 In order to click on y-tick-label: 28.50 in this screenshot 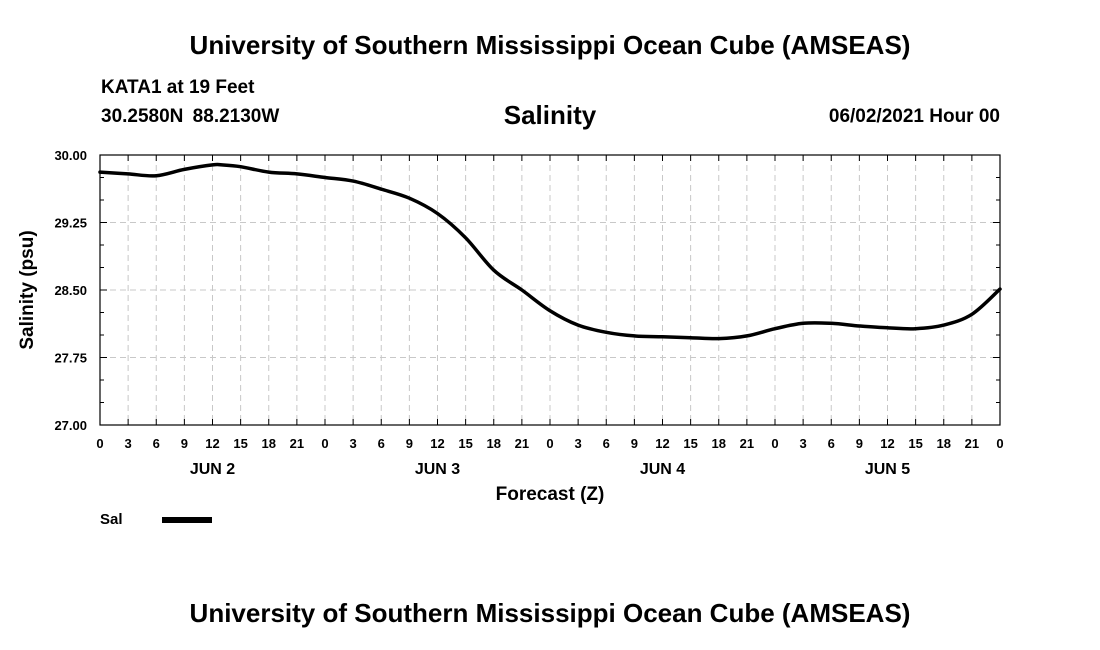, I will do `click(70, 290)`.